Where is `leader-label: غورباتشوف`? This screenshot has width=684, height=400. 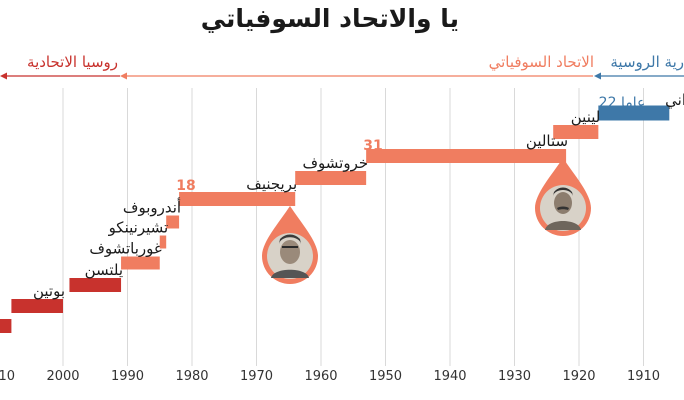 leader-label: غورباتشوف is located at coordinates (125, 249).